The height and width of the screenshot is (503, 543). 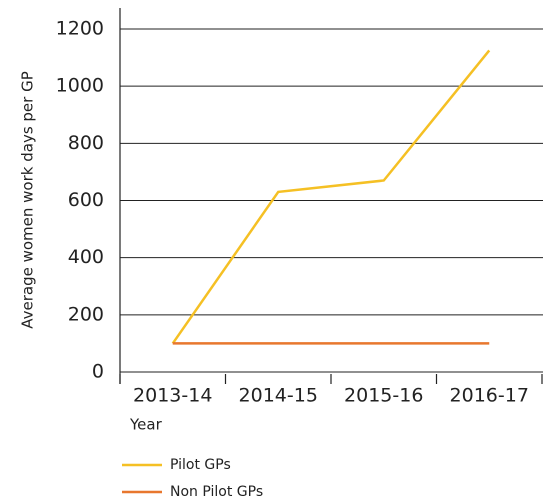 I want to click on y-axis-label: Average women work days per GP, so click(x=28, y=200).